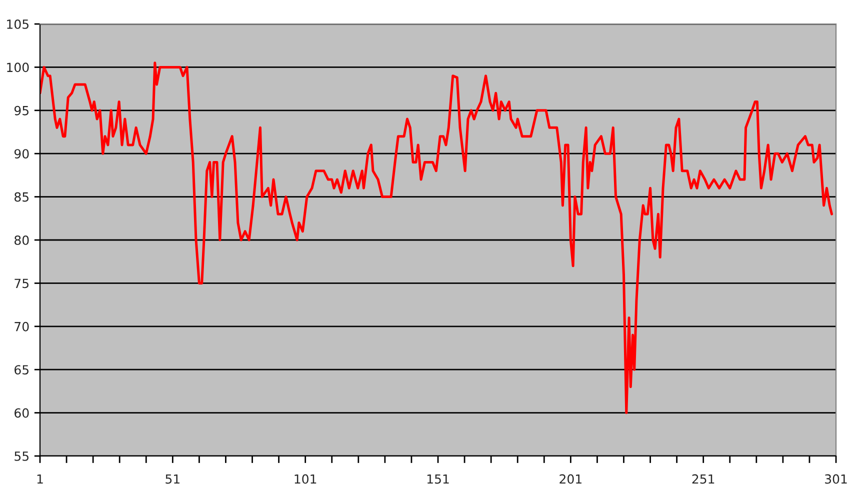 Image resolution: width=857 pixels, height=494 pixels. Describe the element at coordinates (40, 479) in the screenshot. I see `x-tick-label: 1` at that location.